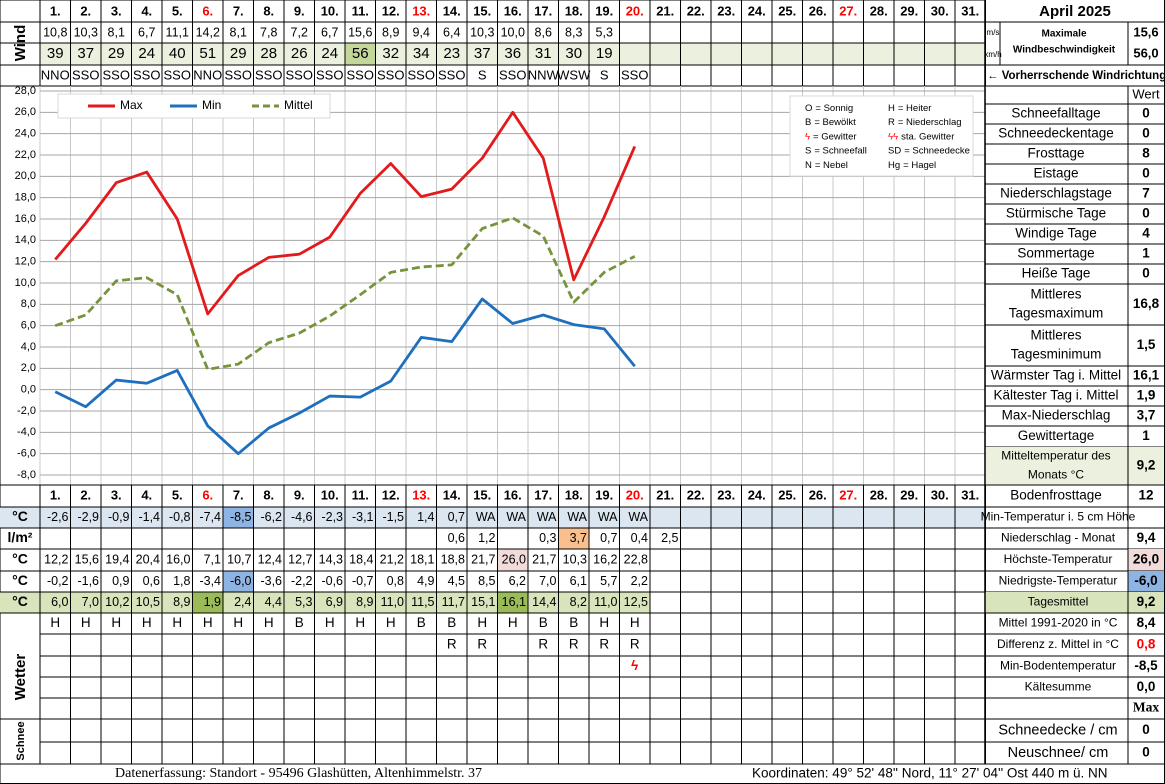 Image resolution: width=1165 pixels, height=784 pixels. What do you see at coordinates (1055, 113) in the screenshot?
I see `stat-label: Schneefalltage` at bounding box center [1055, 113].